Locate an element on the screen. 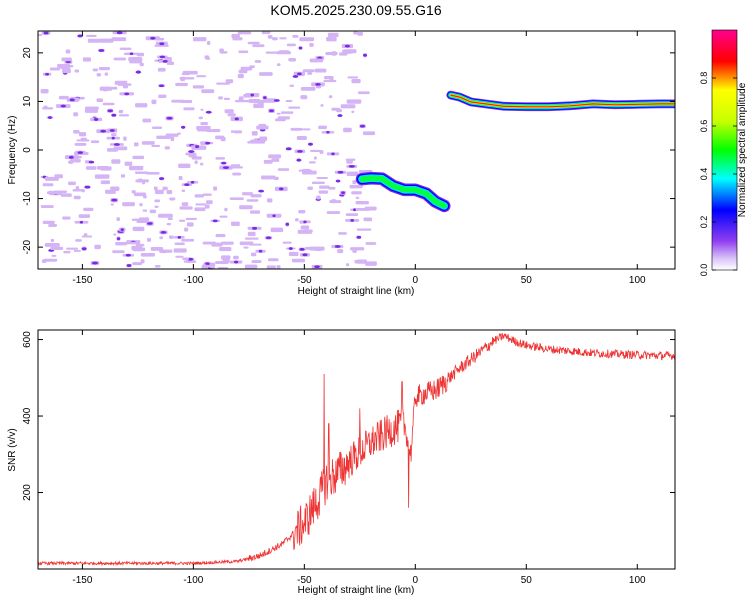 Image resolution: width=750 pixels, height=600 pixels. x-tick-label: -50 is located at coordinates (304, 280).